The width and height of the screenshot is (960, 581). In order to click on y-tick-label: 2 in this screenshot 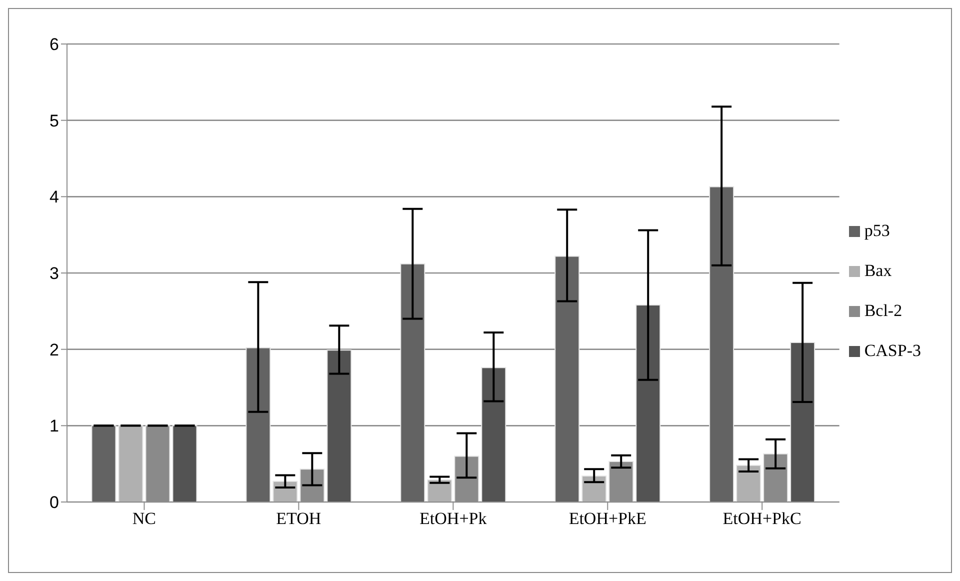, I will do `click(54, 350)`.